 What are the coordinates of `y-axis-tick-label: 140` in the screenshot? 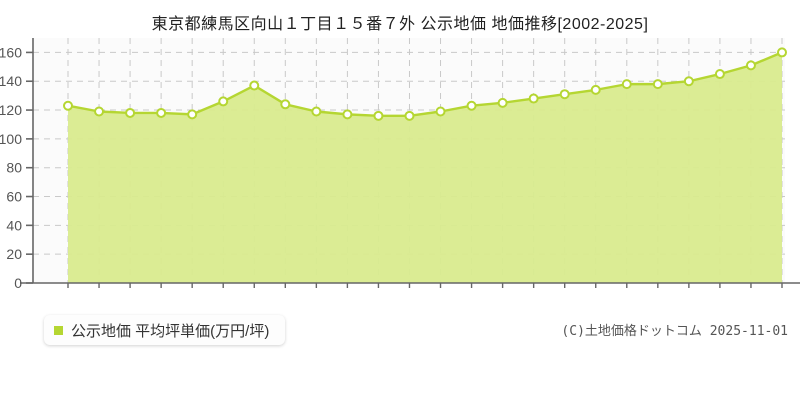 It's located at (11, 81).